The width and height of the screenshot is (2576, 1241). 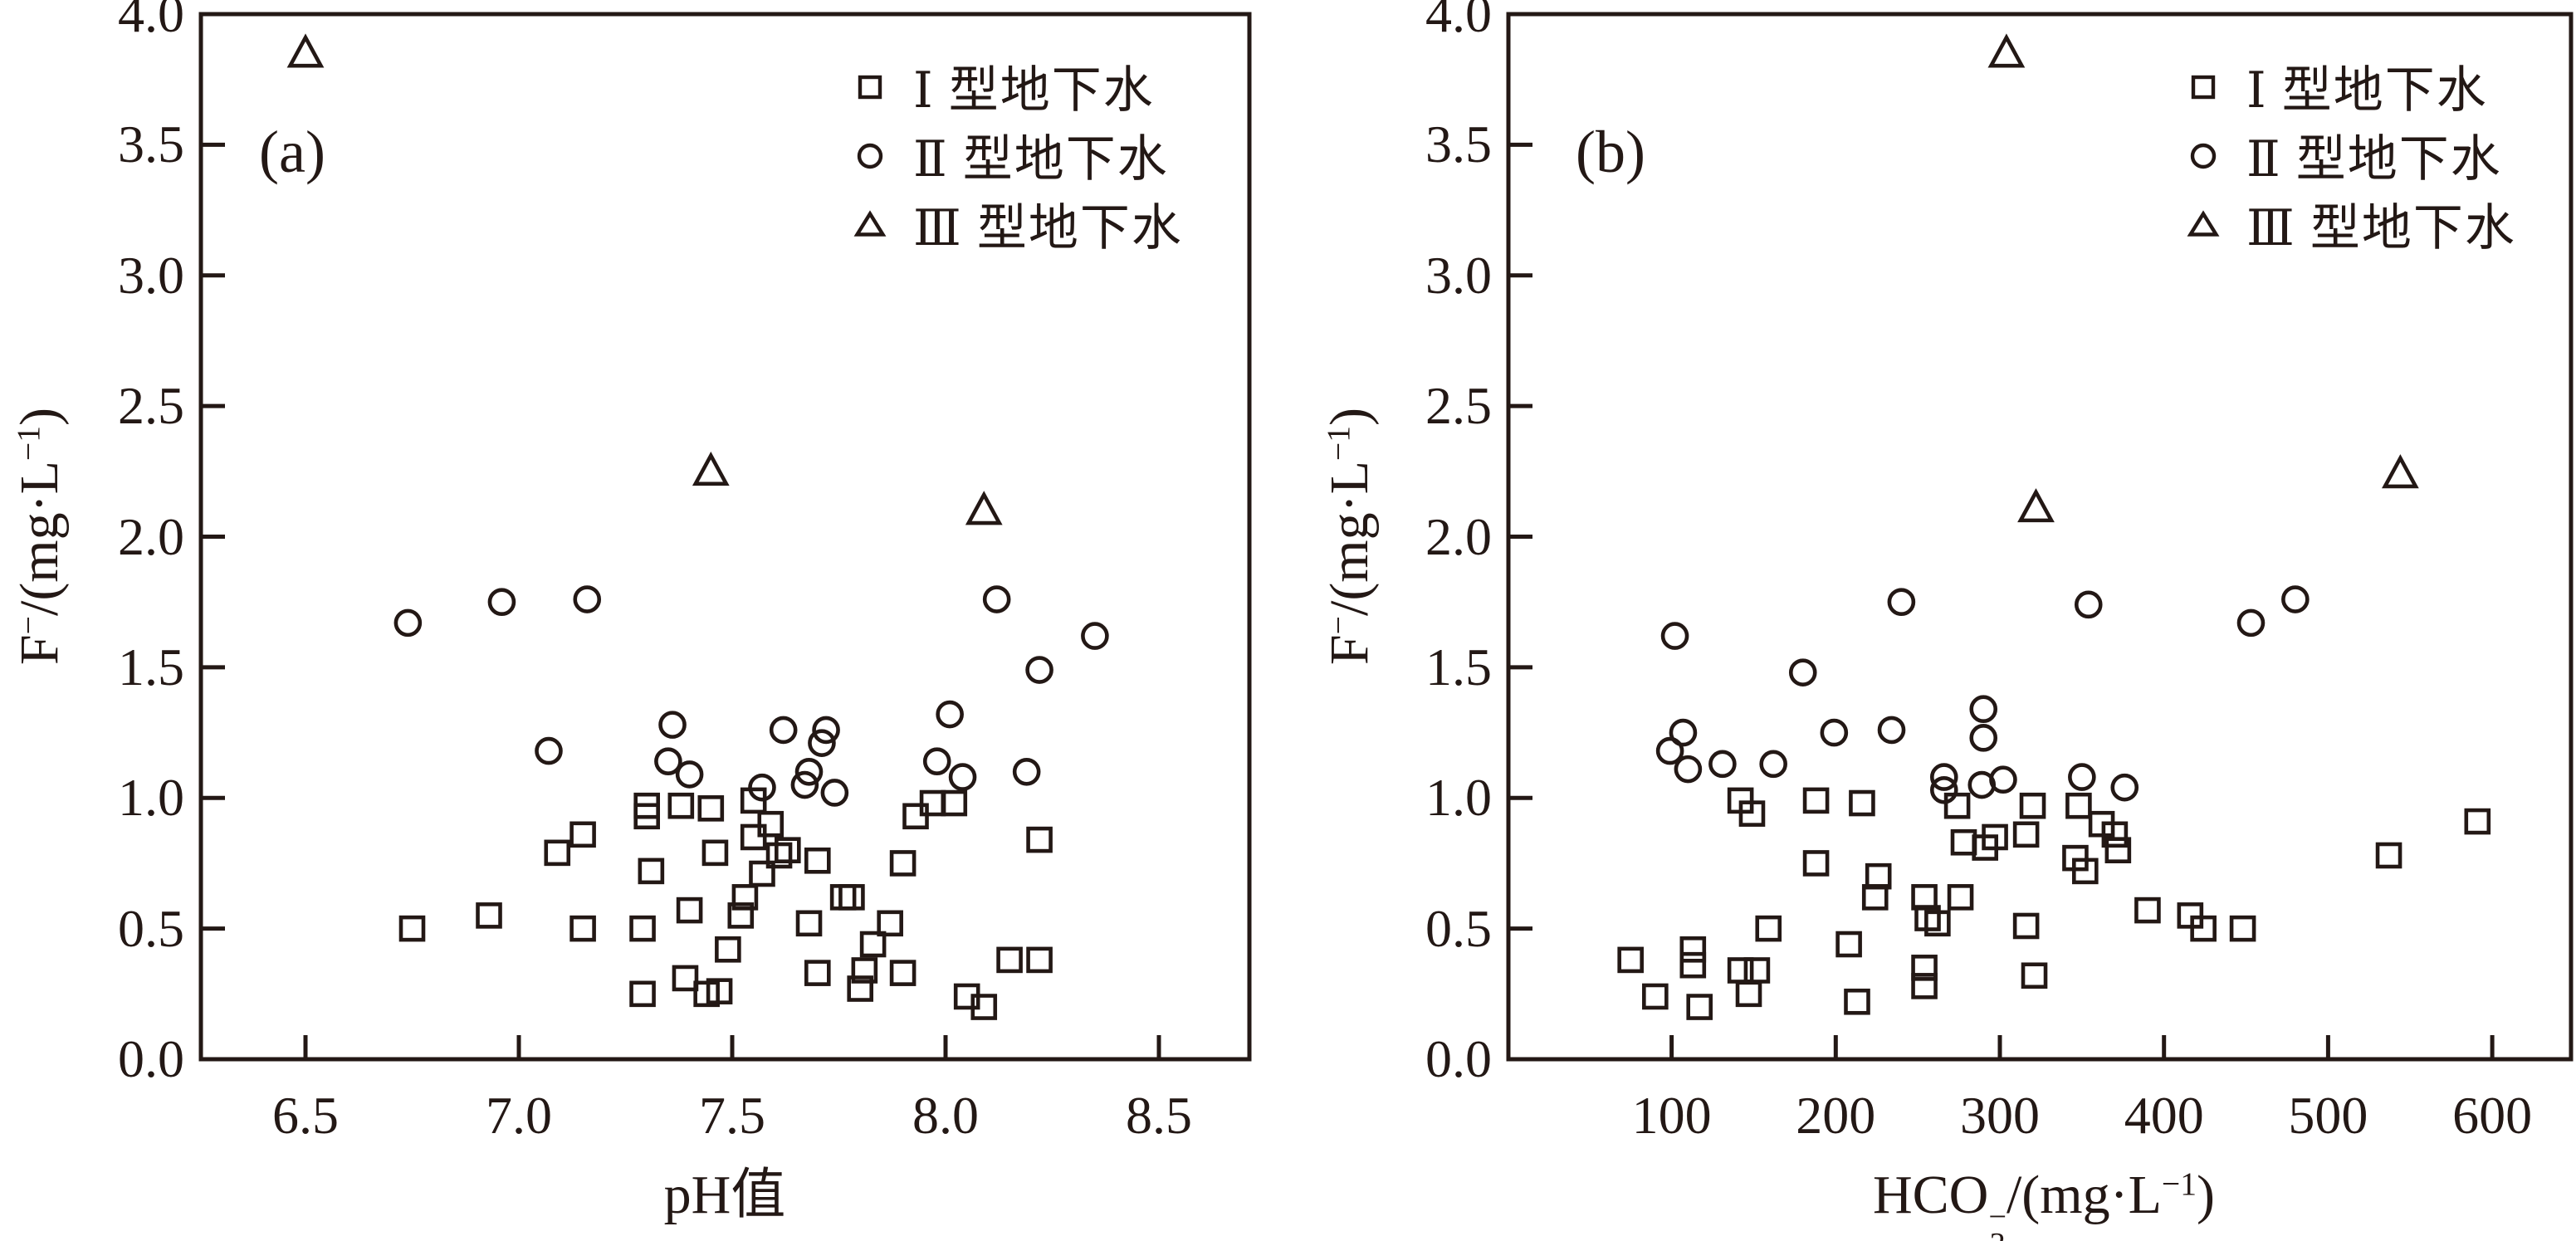 I want to click on panel-a-label: (a), so click(x=292, y=152).